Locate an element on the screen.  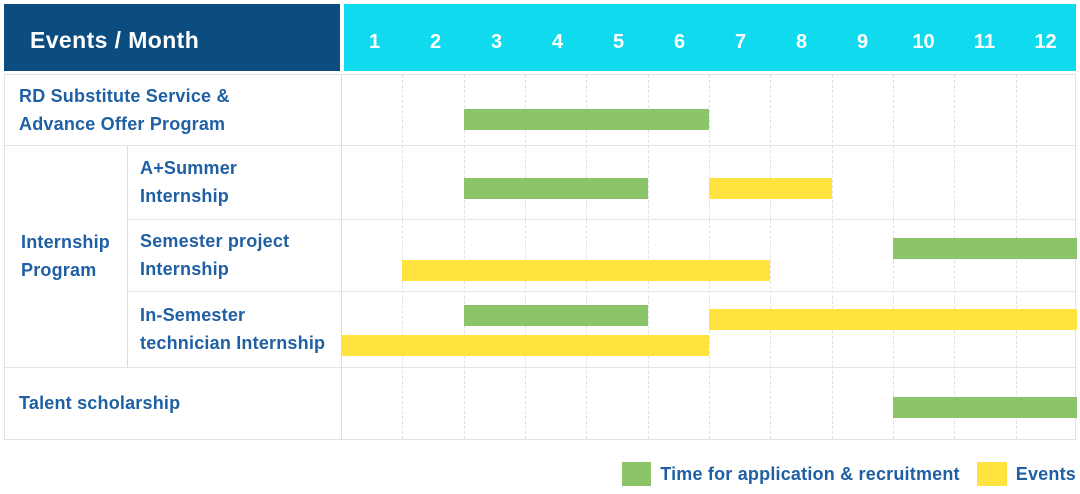
label-plot-divider is located at coordinates (341, 257).